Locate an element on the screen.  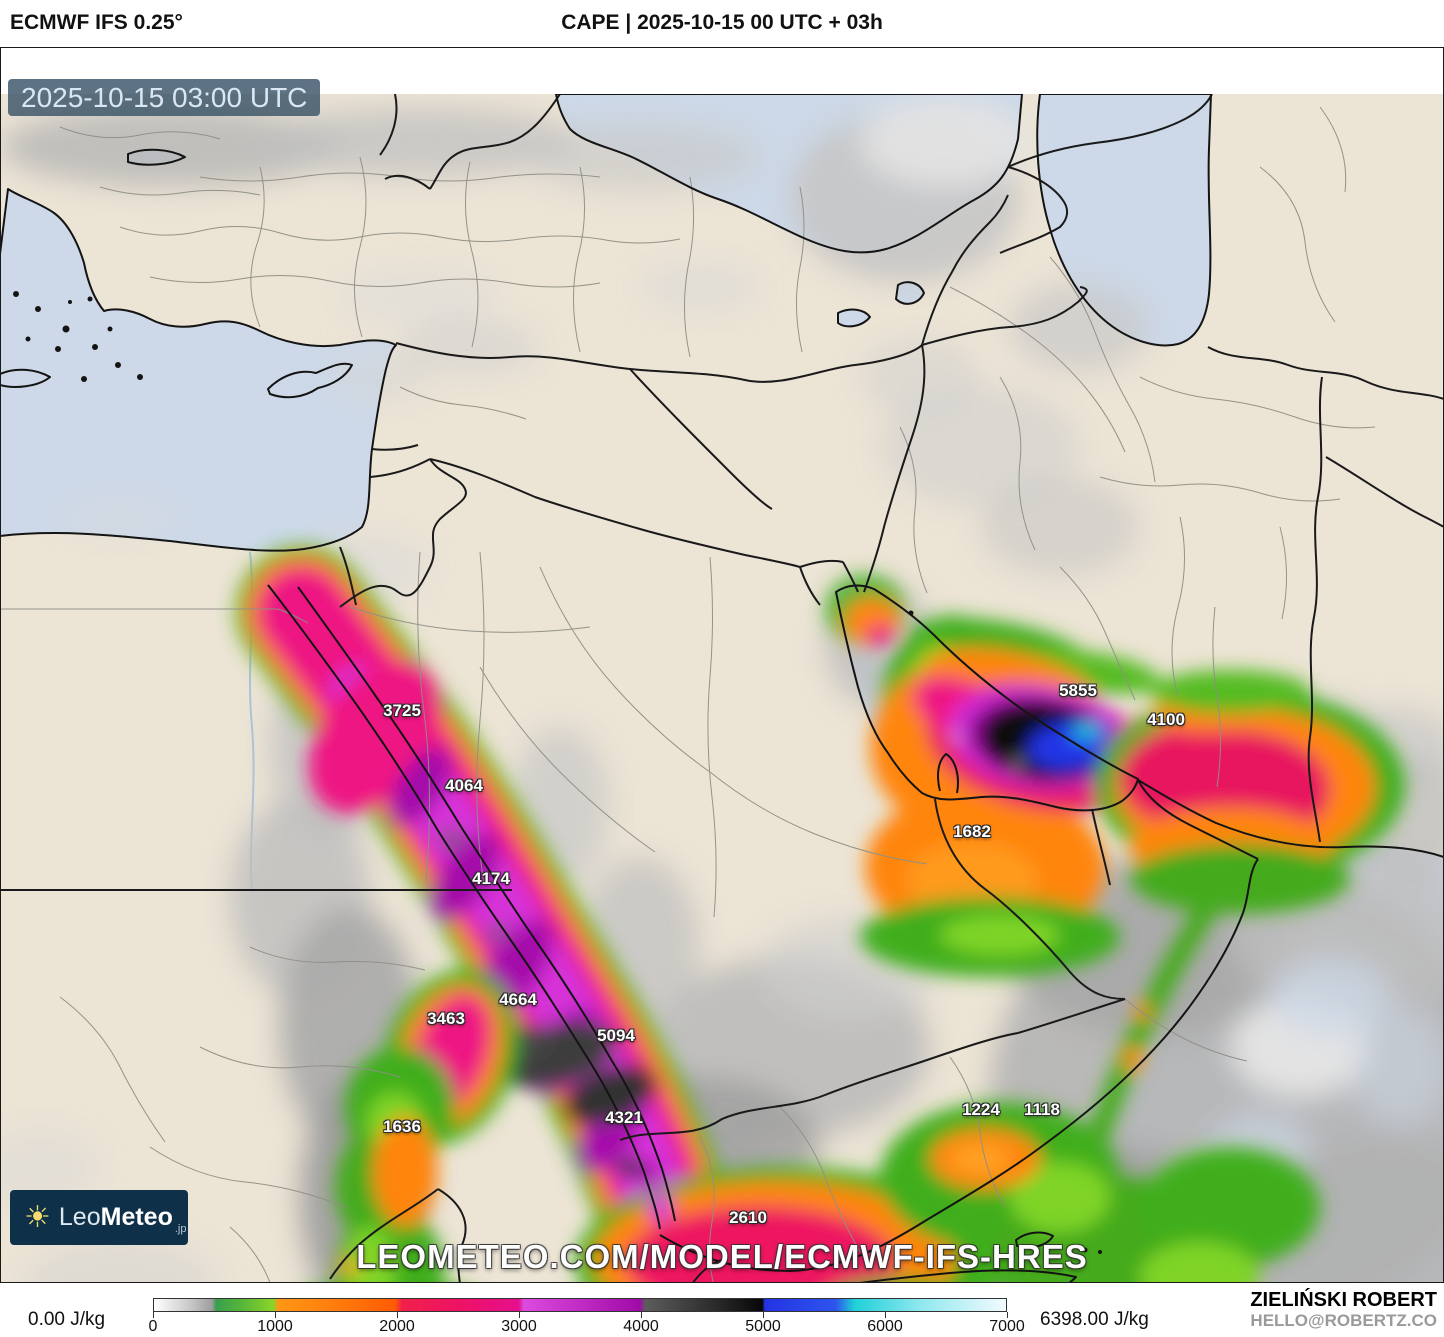
lake-urmia is located at coordinates (910, 293).